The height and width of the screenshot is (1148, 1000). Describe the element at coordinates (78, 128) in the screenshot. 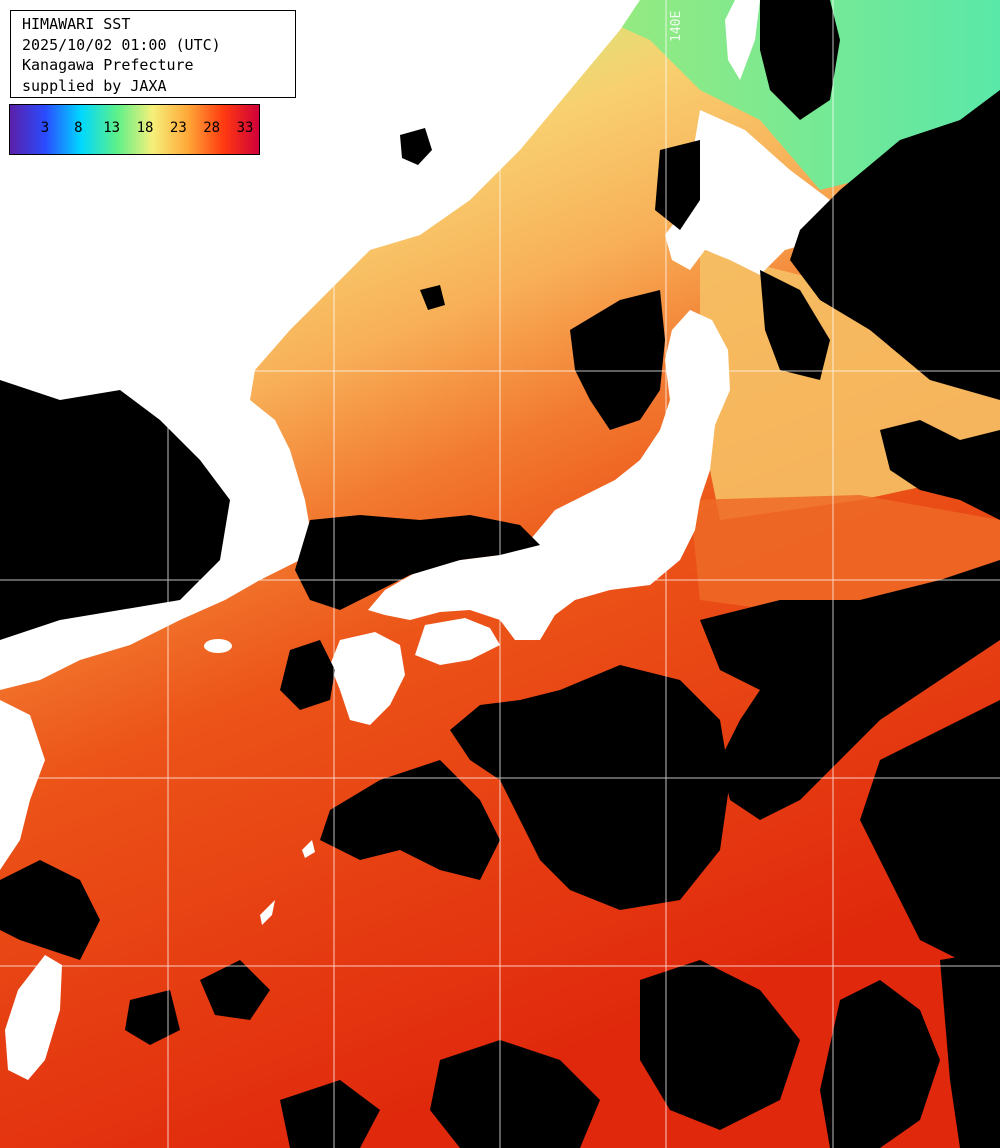

I see `legend-tick-8: 8` at that location.